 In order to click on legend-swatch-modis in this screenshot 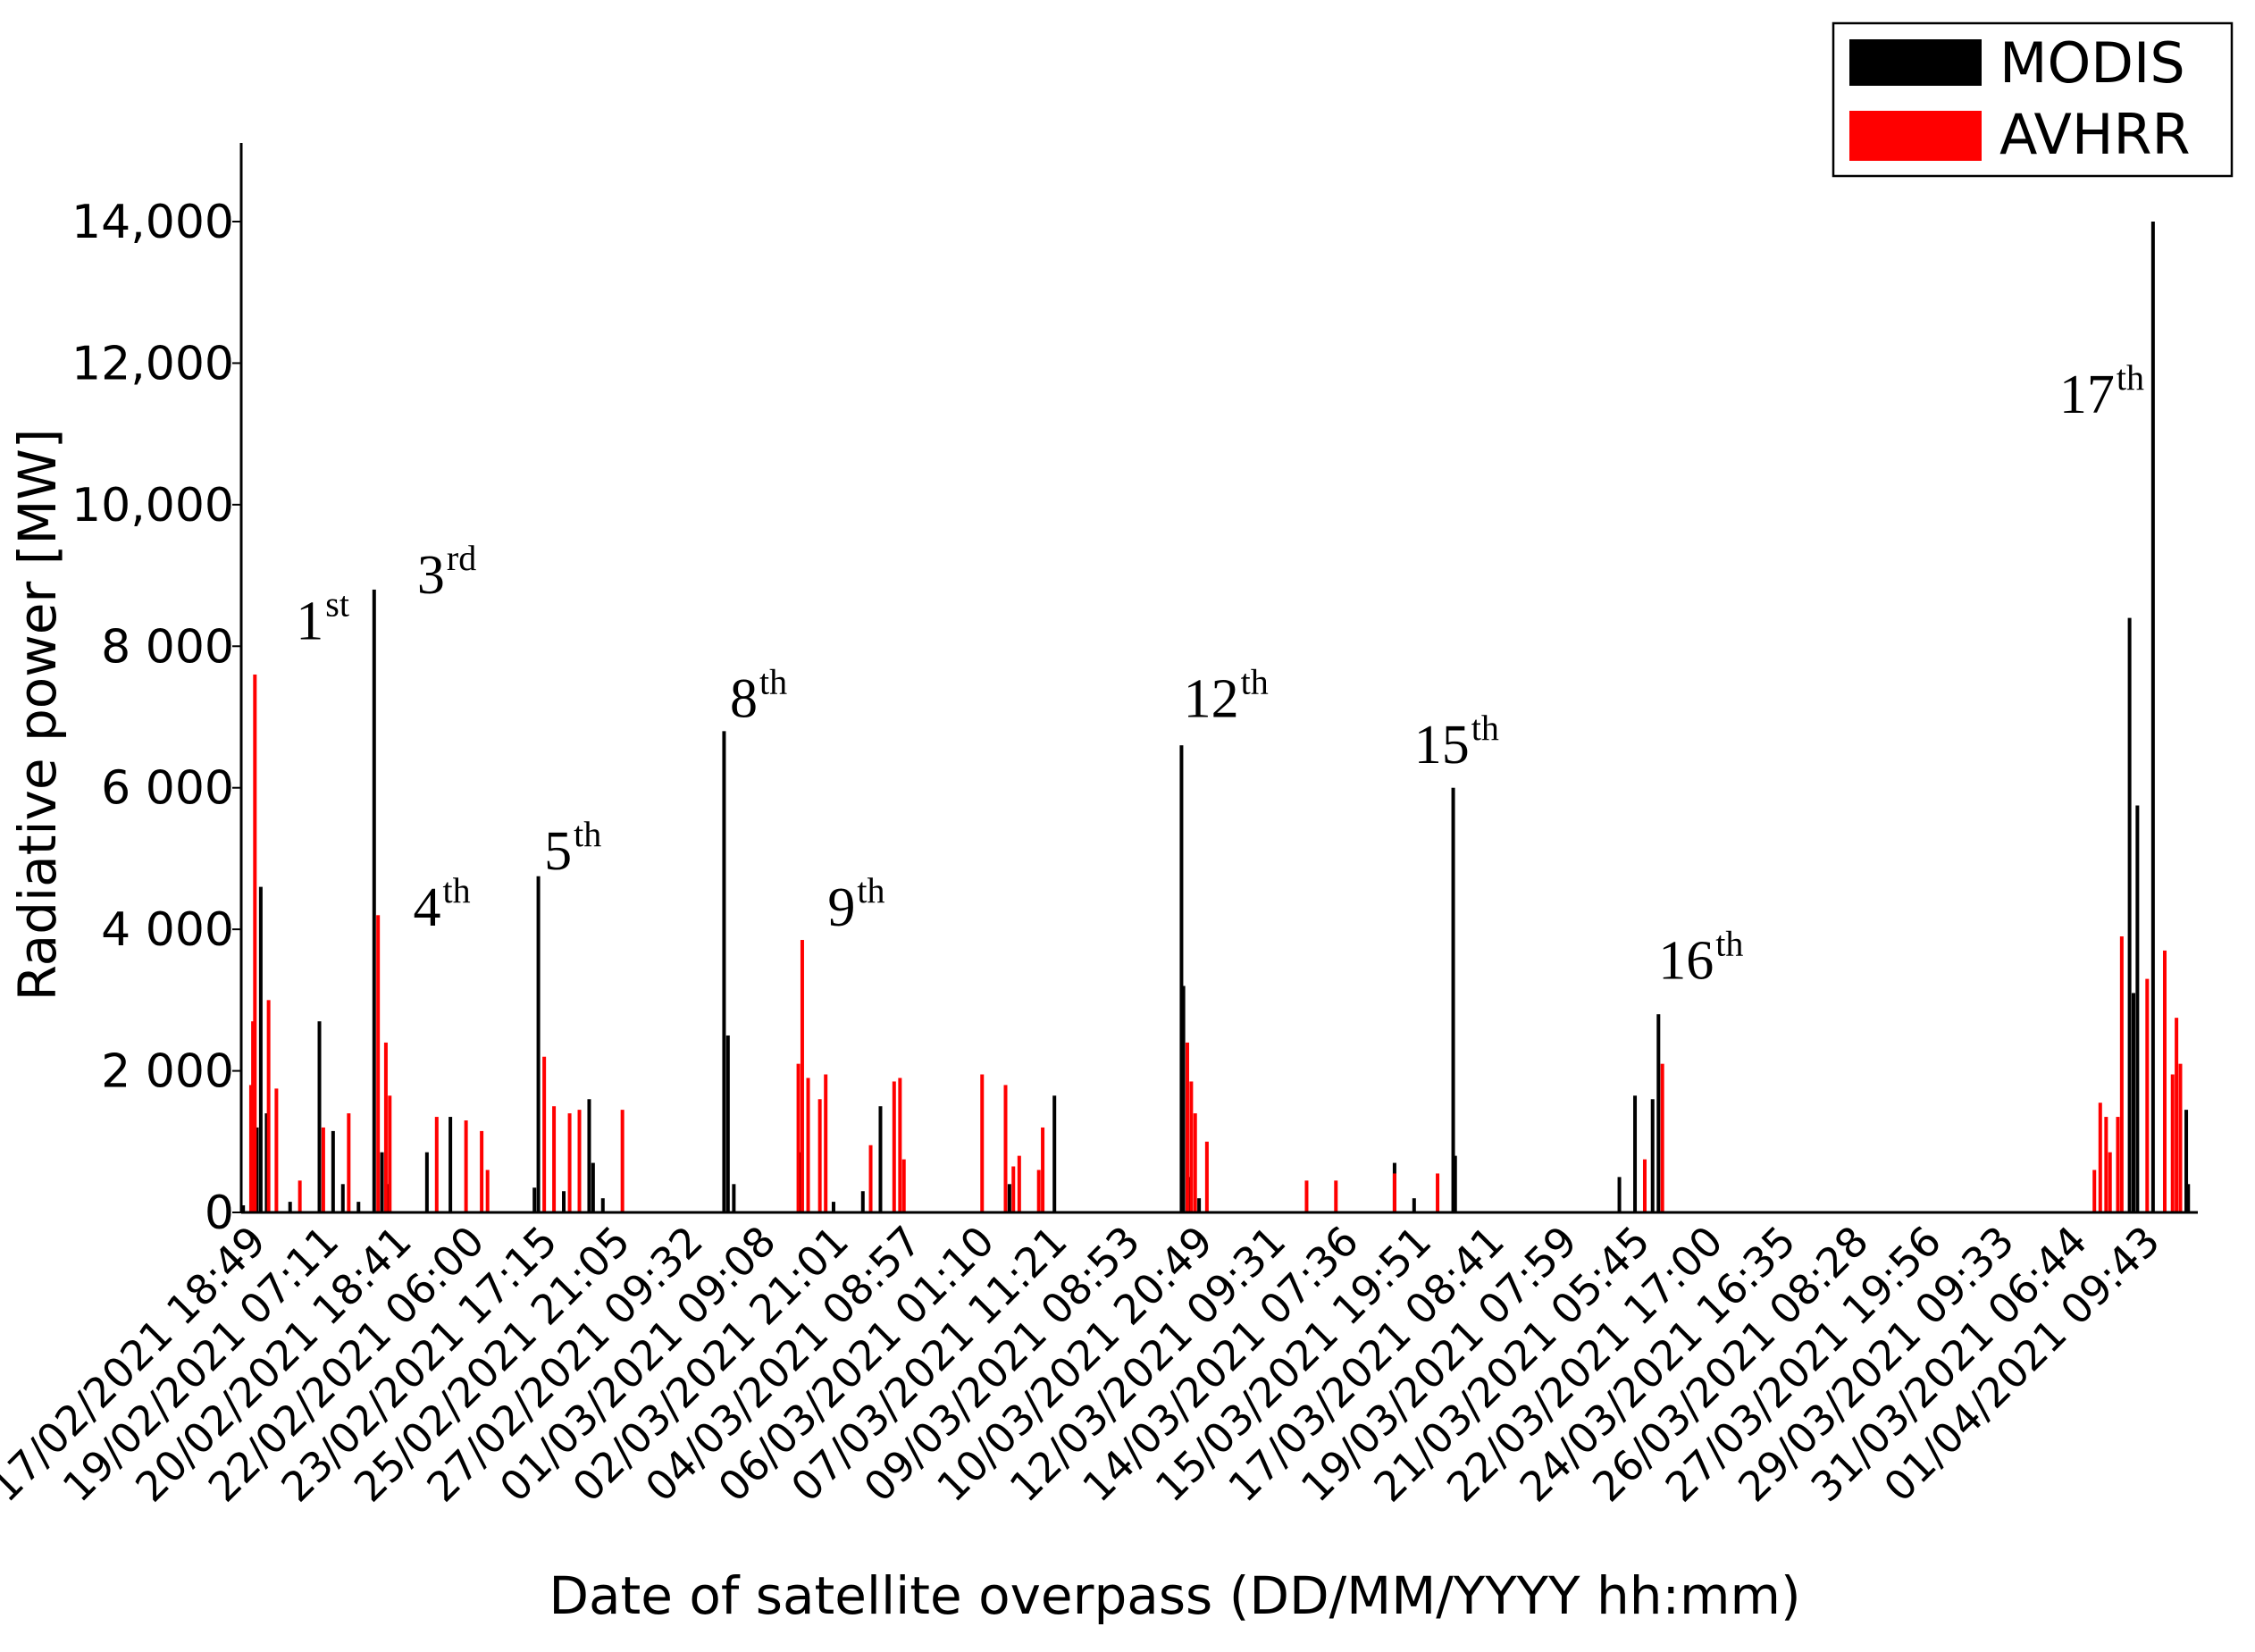, I will do `click(1915, 62)`.